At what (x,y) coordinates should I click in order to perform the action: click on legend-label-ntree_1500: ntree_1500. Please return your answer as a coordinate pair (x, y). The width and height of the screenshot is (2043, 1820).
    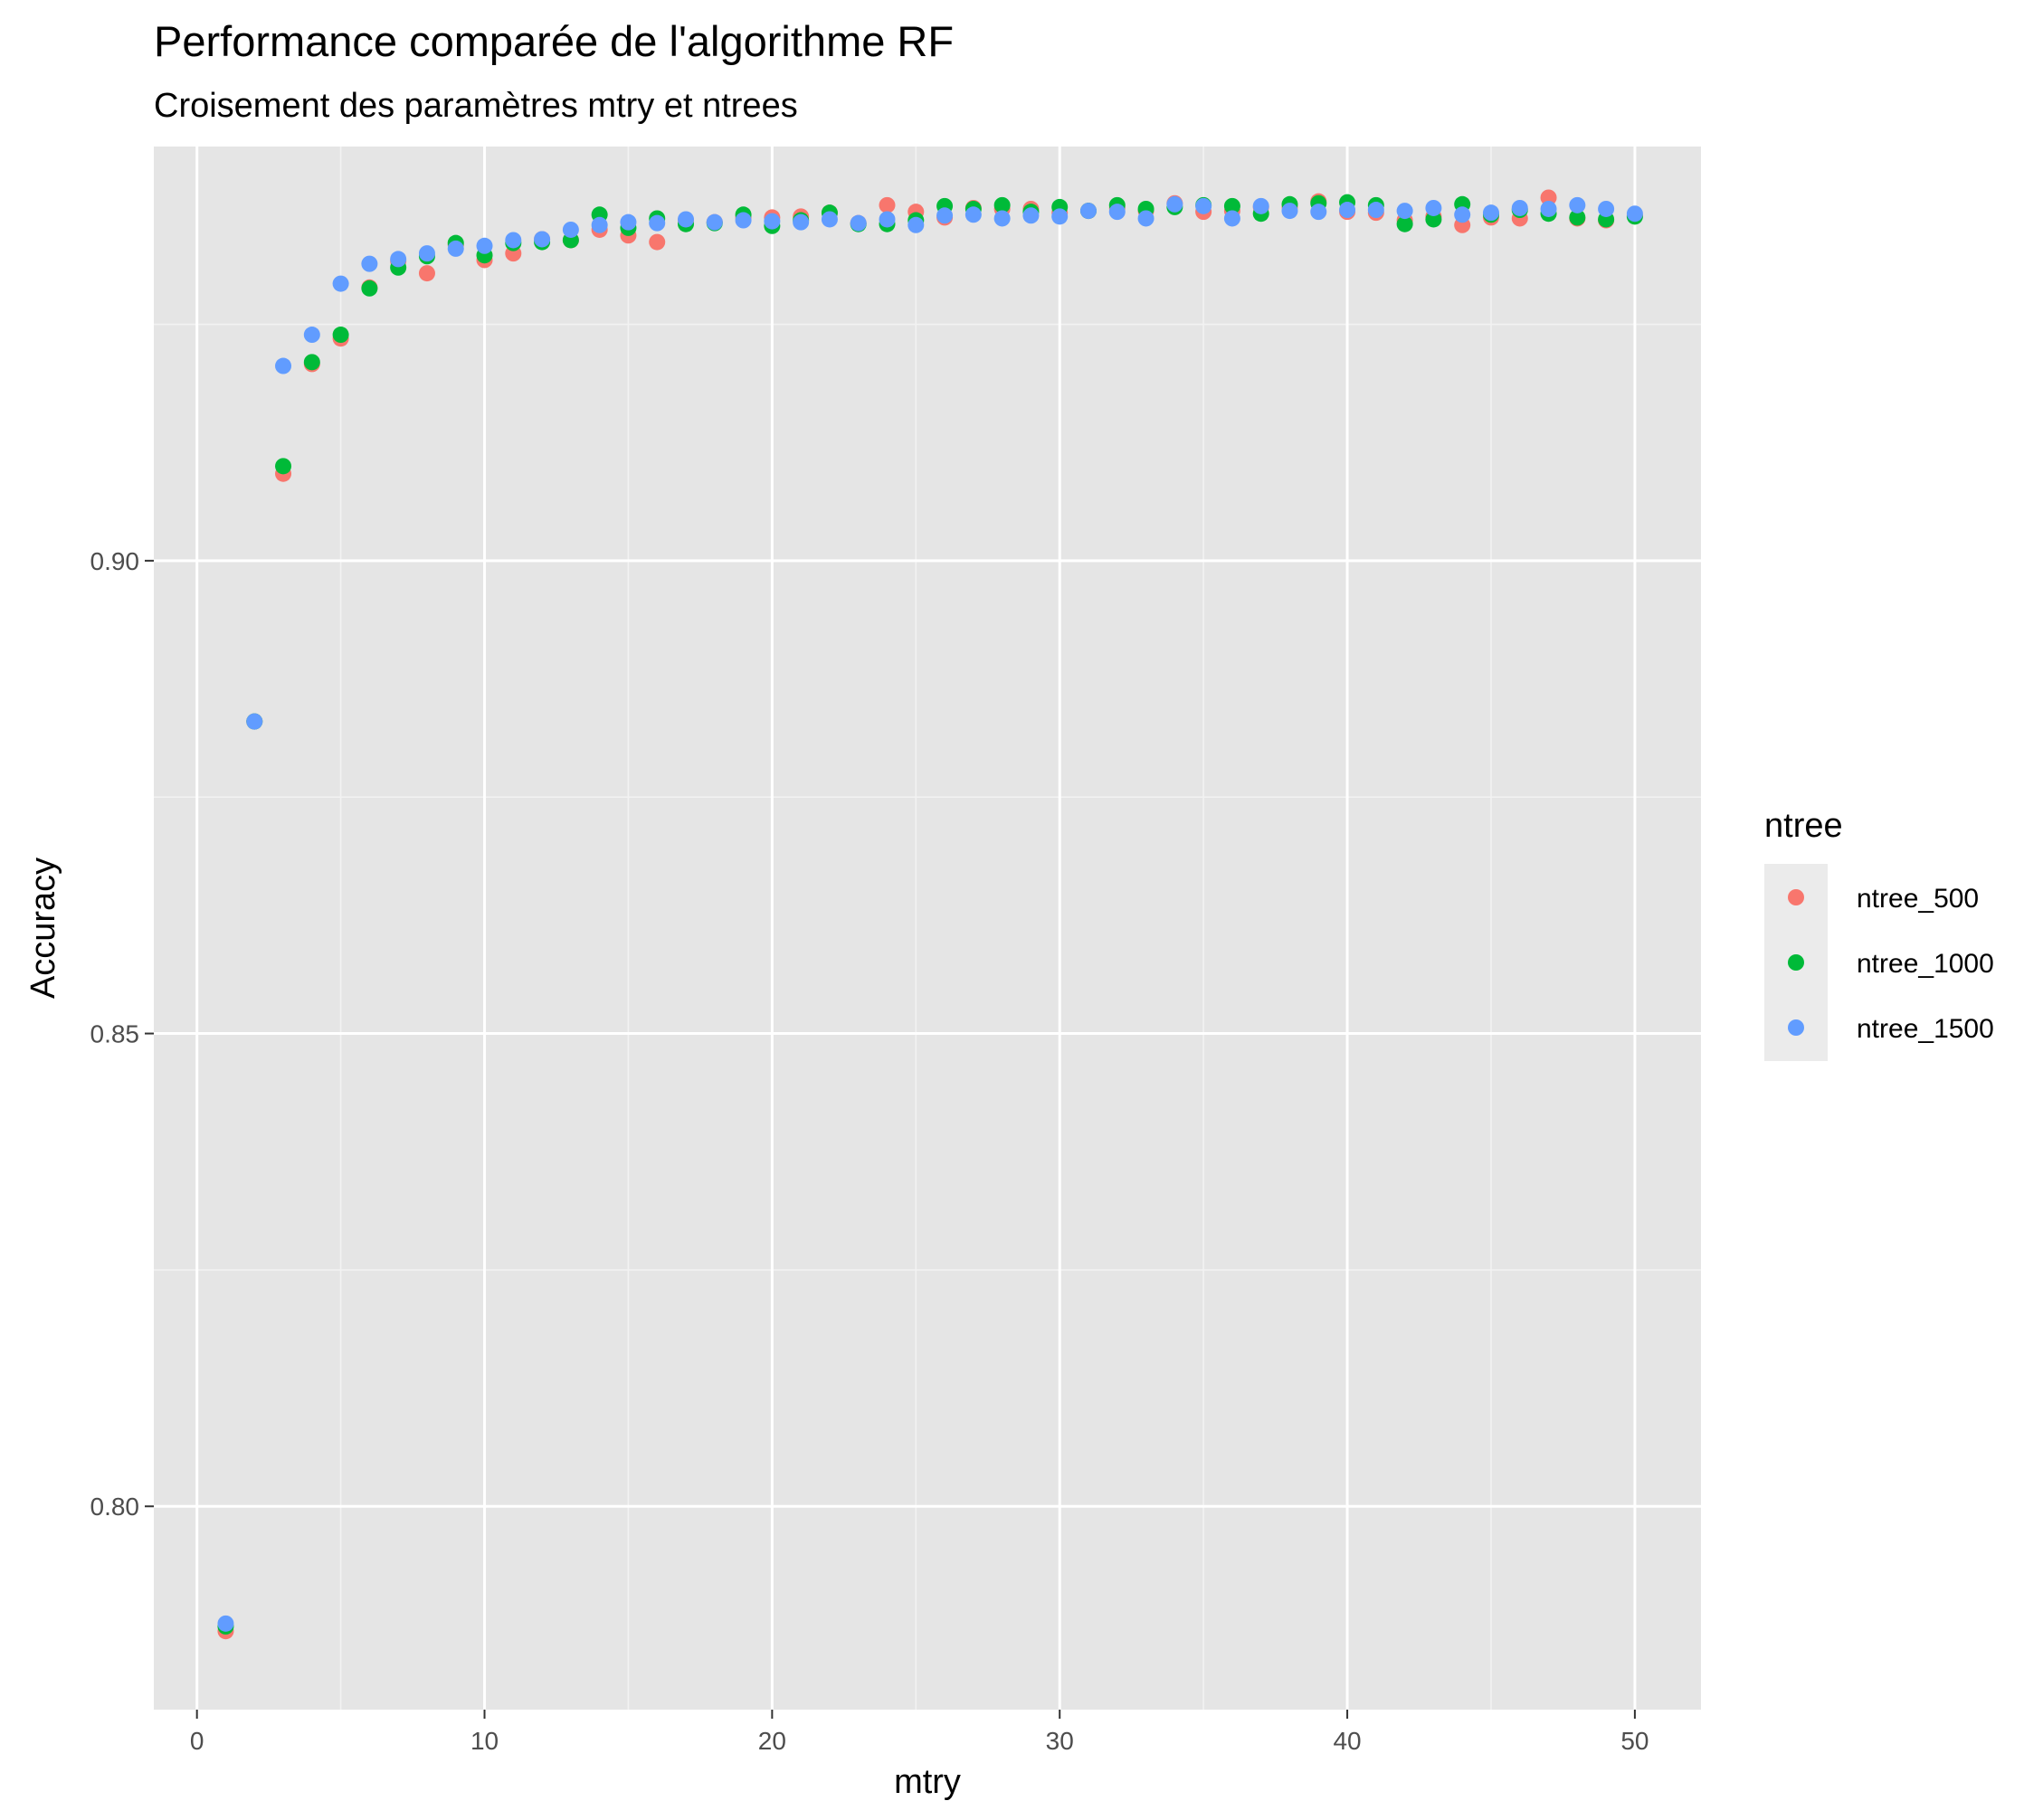
    Looking at the image, I should click on (1925, 1029).